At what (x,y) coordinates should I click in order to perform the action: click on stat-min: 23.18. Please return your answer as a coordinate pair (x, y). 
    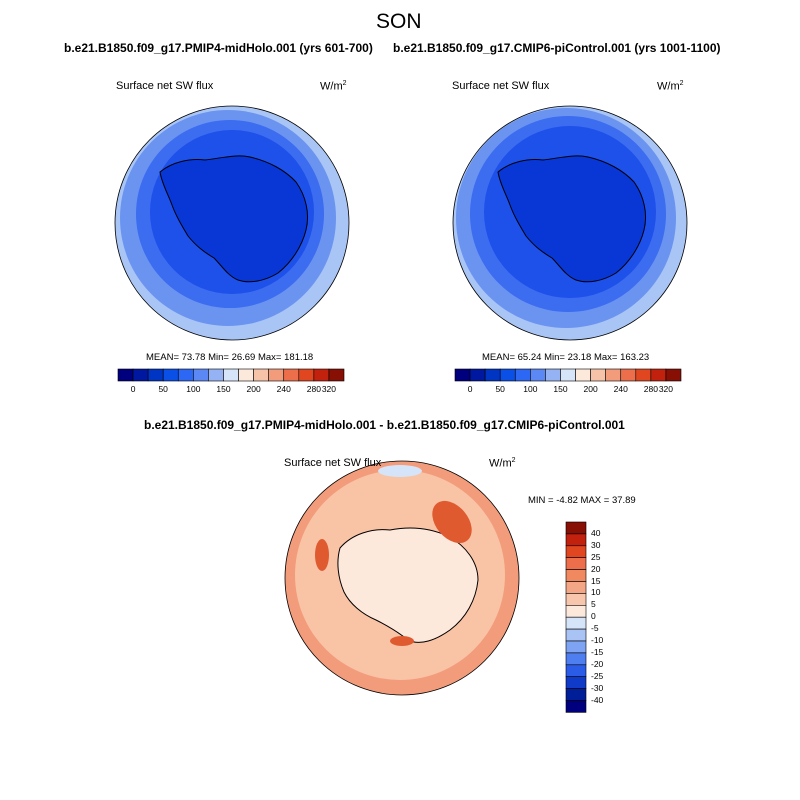
    Looking at the image, I should click on (579, 357).